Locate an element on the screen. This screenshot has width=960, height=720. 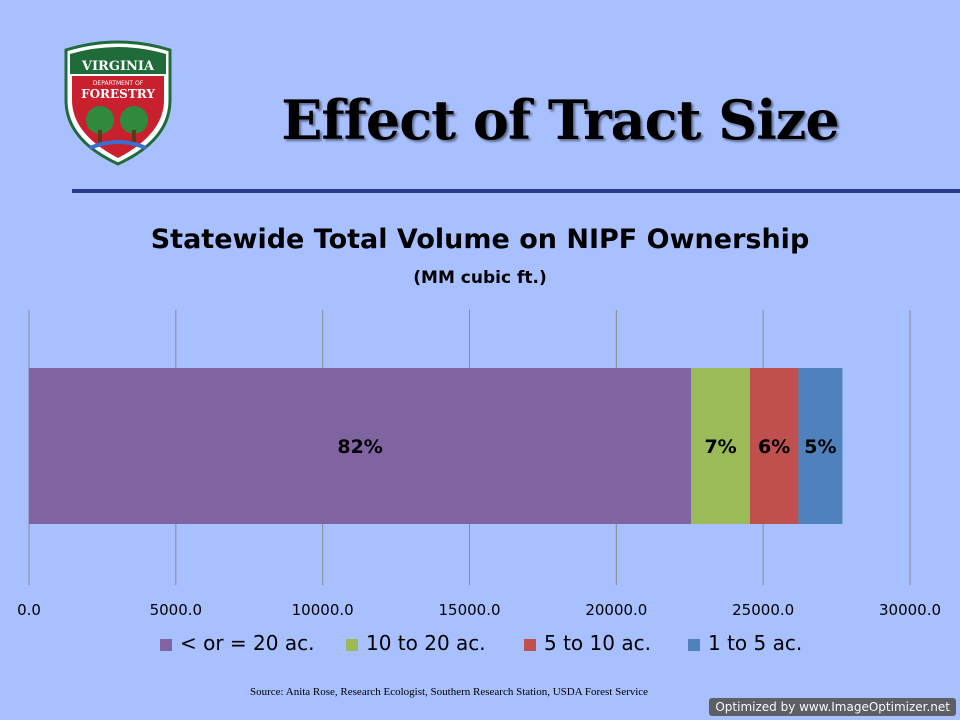
logo-top-text: VIRGINIA is located at coordinates (118, 66).